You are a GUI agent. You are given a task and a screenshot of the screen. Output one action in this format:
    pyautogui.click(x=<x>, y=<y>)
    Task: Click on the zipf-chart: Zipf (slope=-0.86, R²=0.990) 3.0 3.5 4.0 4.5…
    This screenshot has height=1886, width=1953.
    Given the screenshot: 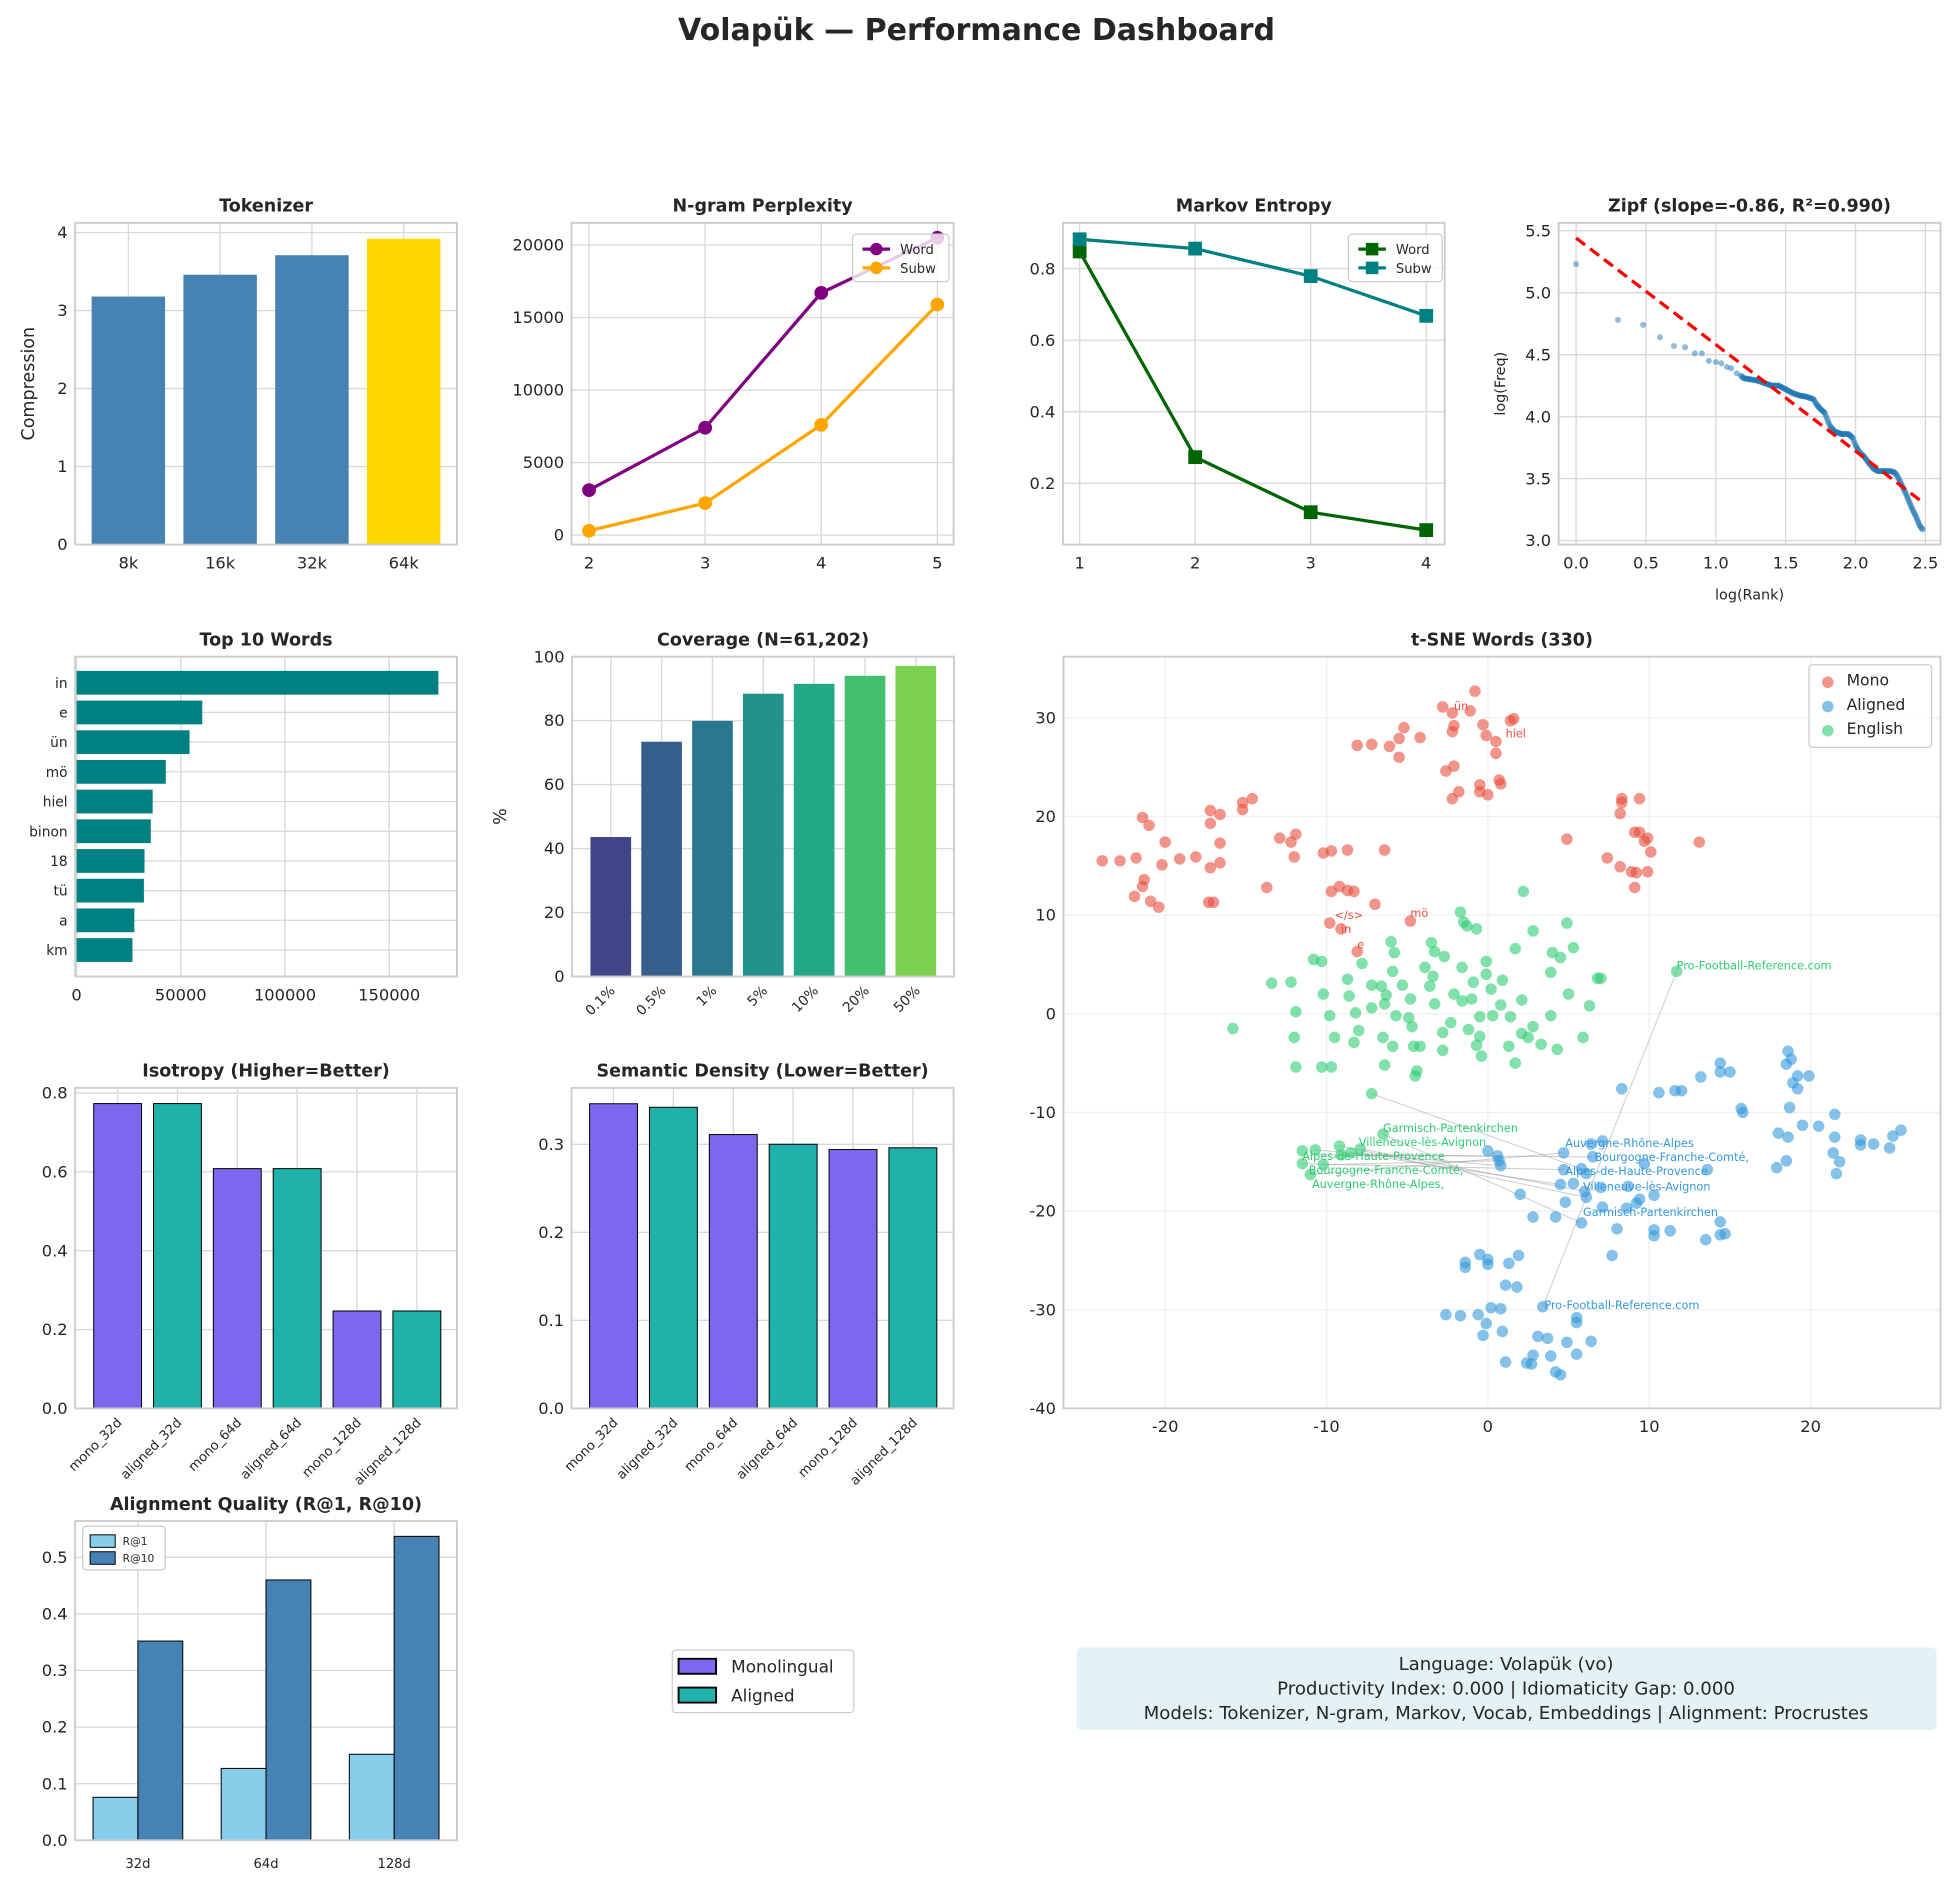 What is the action you would take?
    pyautogui.click(x=1717, y=400)
    